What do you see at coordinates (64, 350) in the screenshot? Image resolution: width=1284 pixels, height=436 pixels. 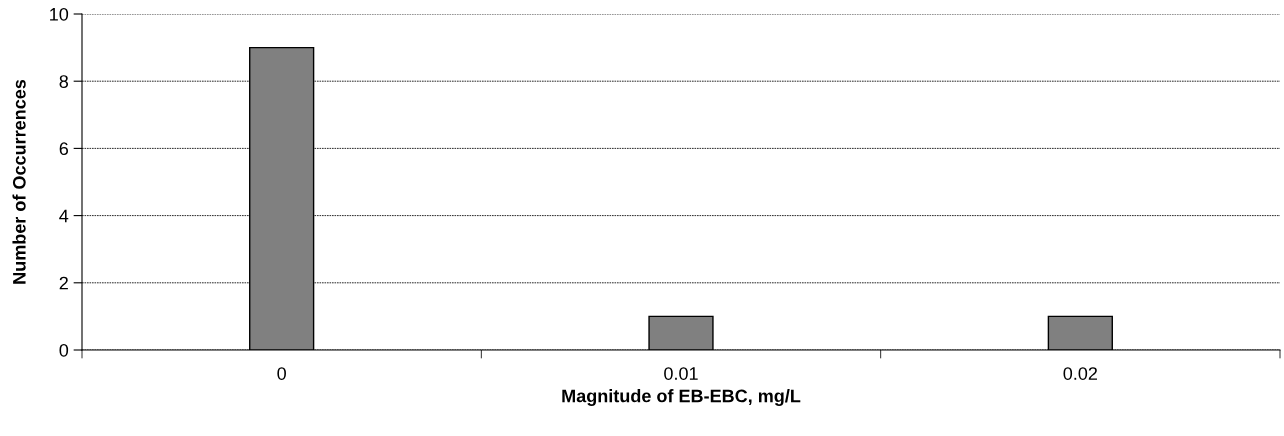 I see `y-tick-label: 0` at bounding box center [64, 350].